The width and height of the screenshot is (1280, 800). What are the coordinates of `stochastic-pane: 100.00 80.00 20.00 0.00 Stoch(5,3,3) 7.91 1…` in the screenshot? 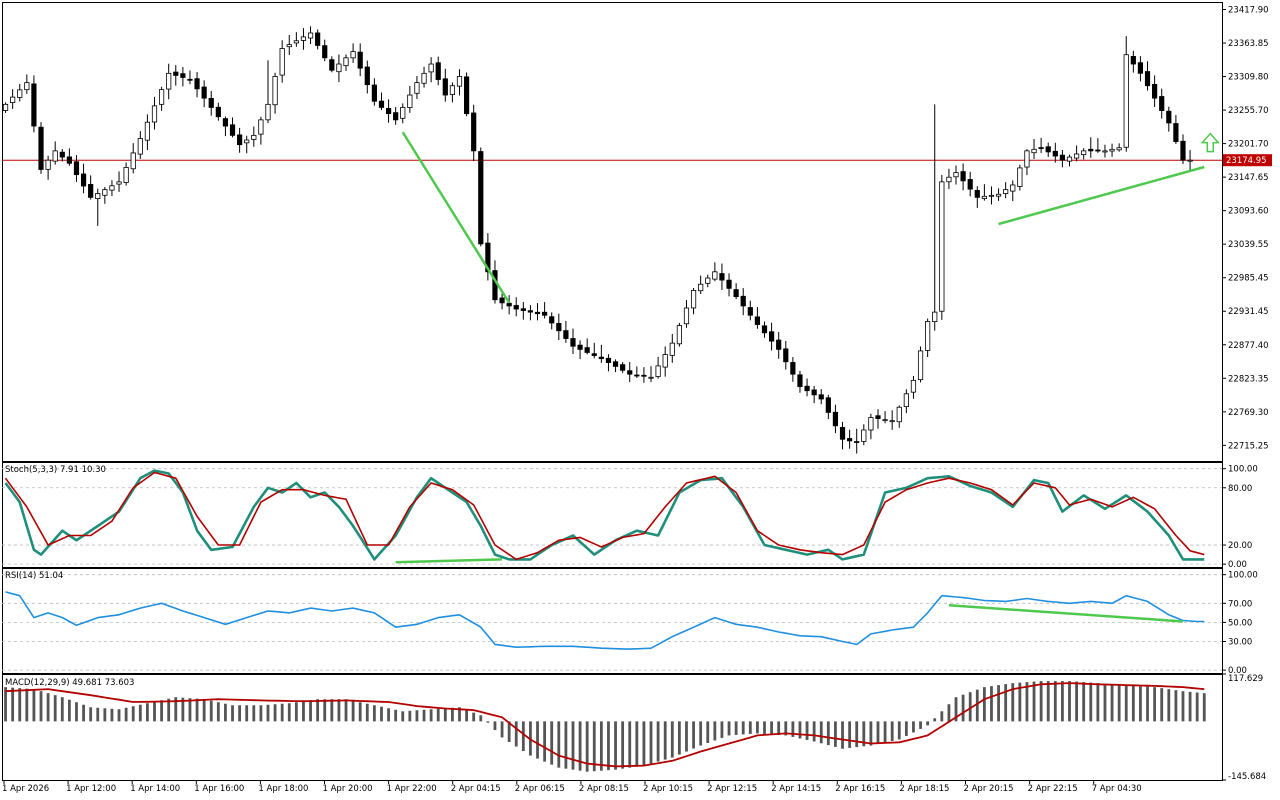 It's located at (630, 517).